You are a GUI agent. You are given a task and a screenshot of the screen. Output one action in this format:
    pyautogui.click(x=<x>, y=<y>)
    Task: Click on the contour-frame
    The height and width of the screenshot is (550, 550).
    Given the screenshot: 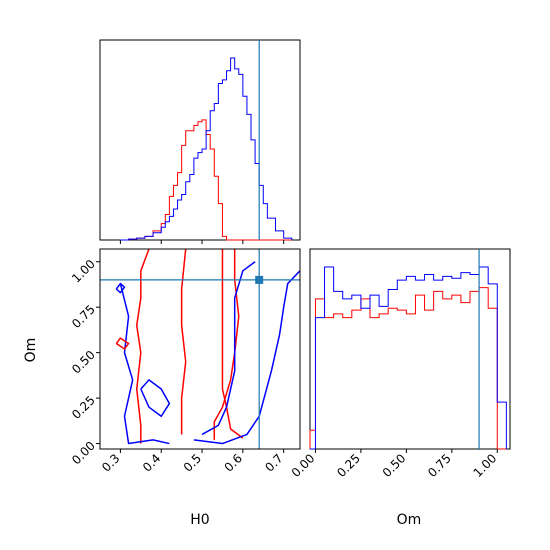 What is the action you would take?
    pyautogui.click(x=200, y=349)
    